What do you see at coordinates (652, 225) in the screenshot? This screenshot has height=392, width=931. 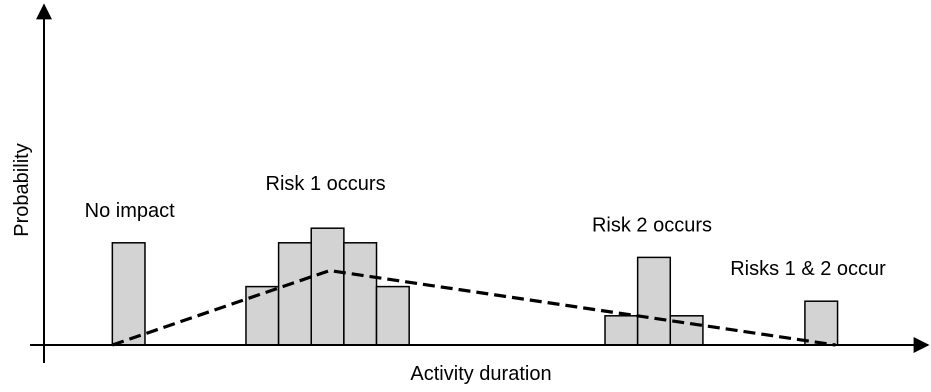 I see `group-label-3: Risk 2 occurs` at bounding box center [652, 225].